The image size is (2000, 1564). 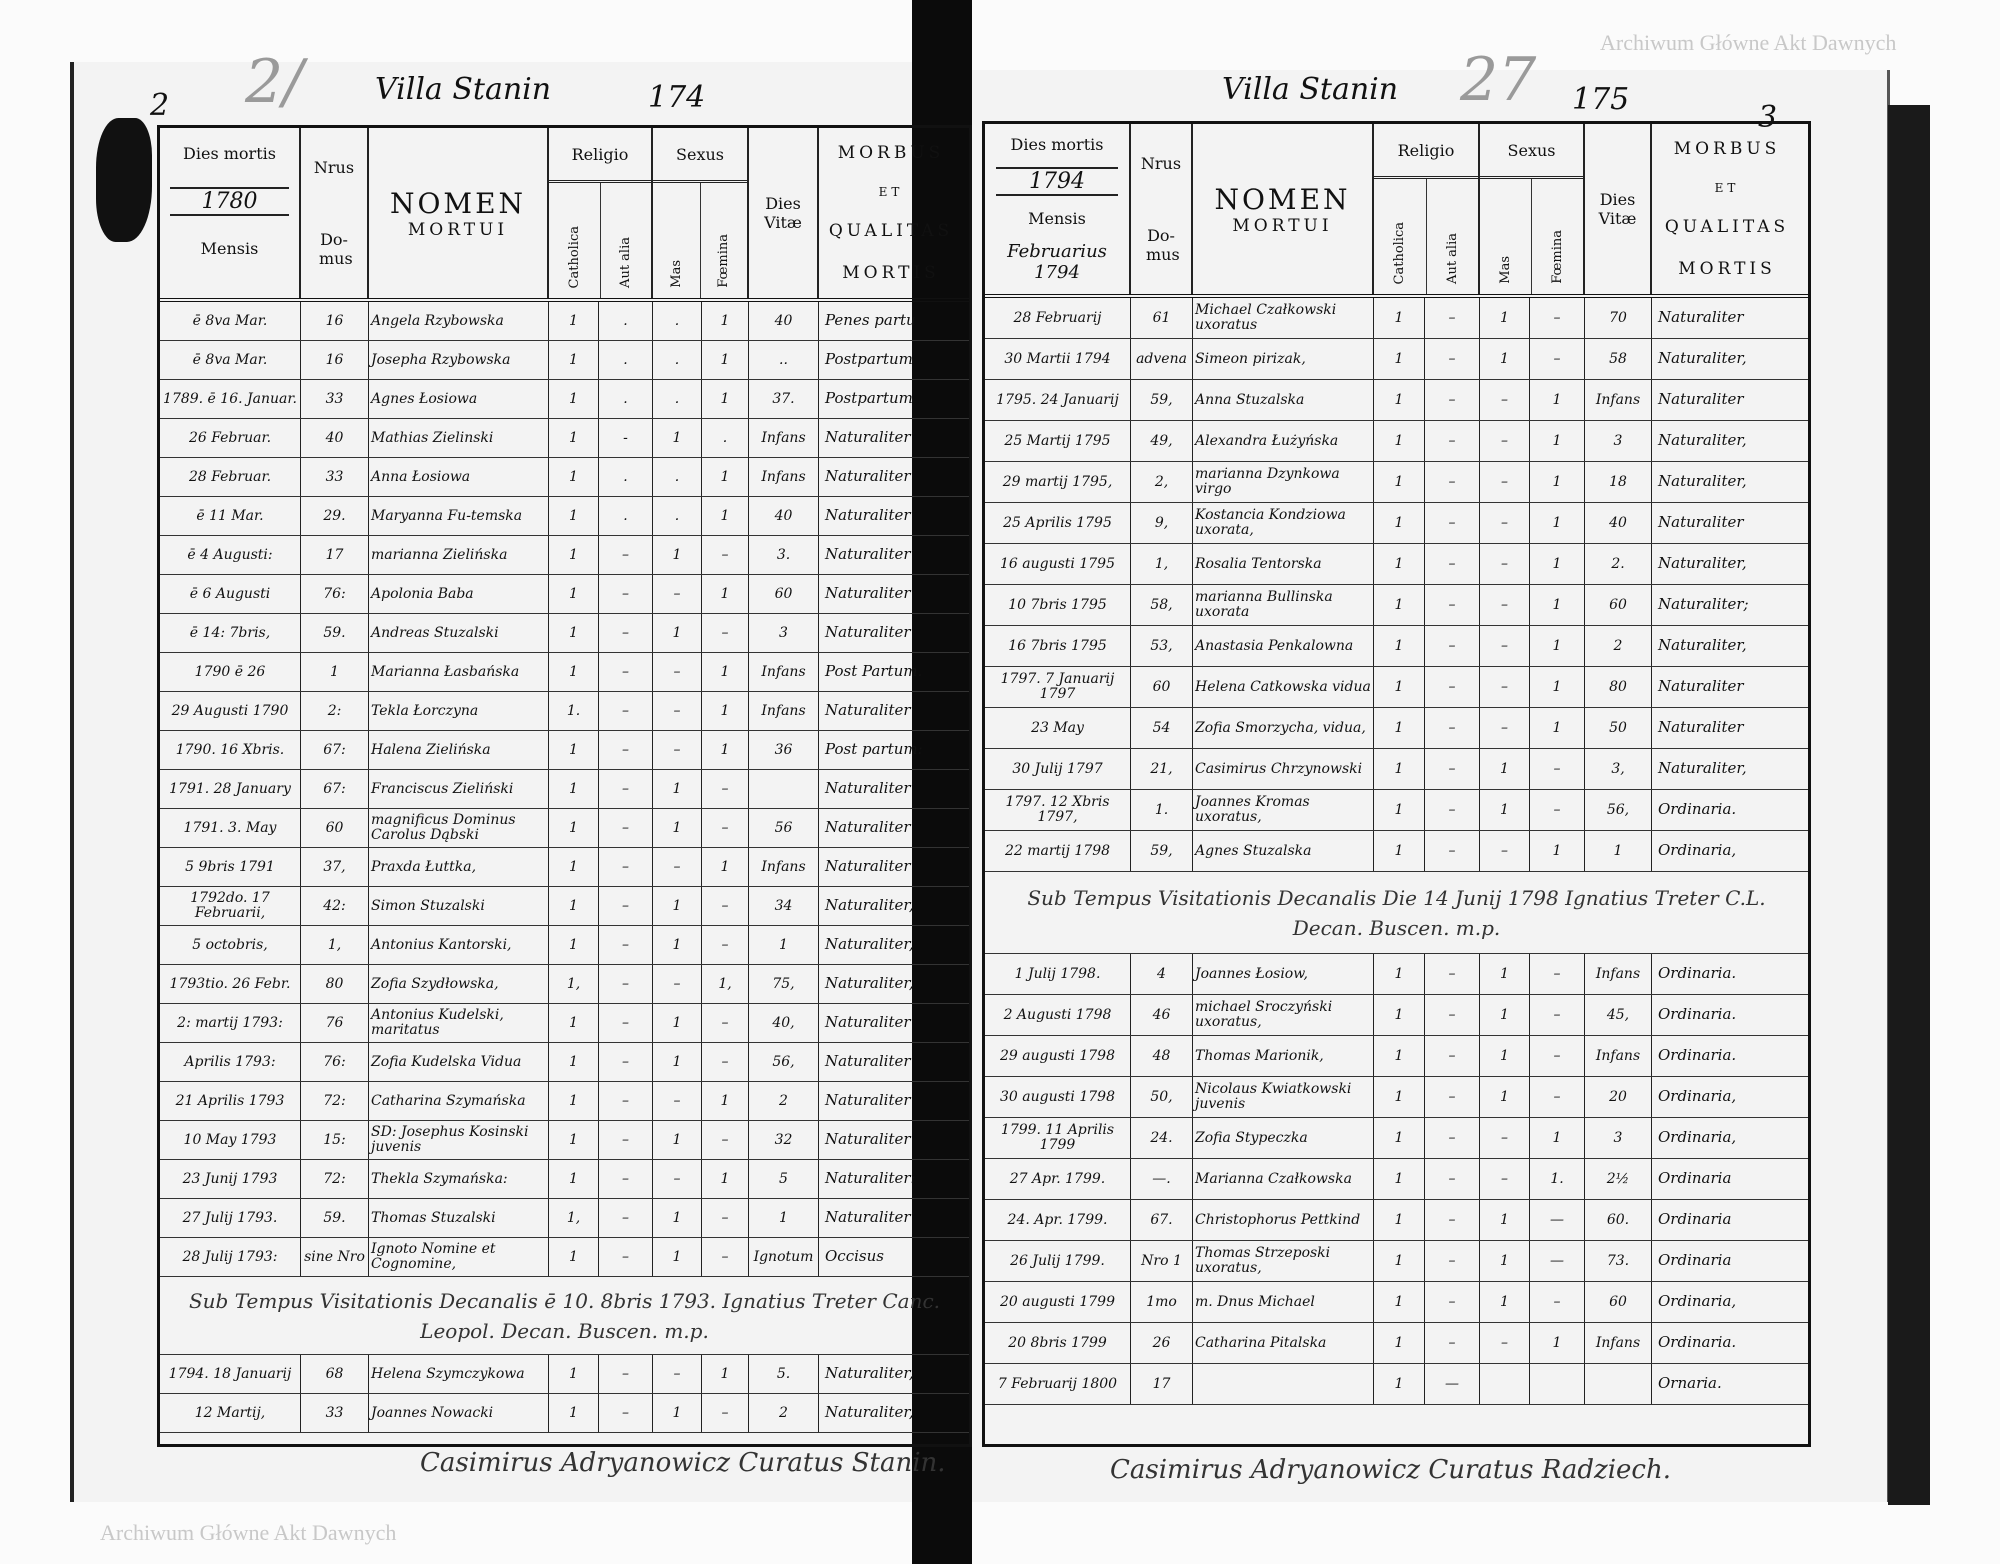 What do you see at coordinates (1162, 851) in the screenshot?
I see `house-number-cell: 59,` at bounding box center [1162, 851].